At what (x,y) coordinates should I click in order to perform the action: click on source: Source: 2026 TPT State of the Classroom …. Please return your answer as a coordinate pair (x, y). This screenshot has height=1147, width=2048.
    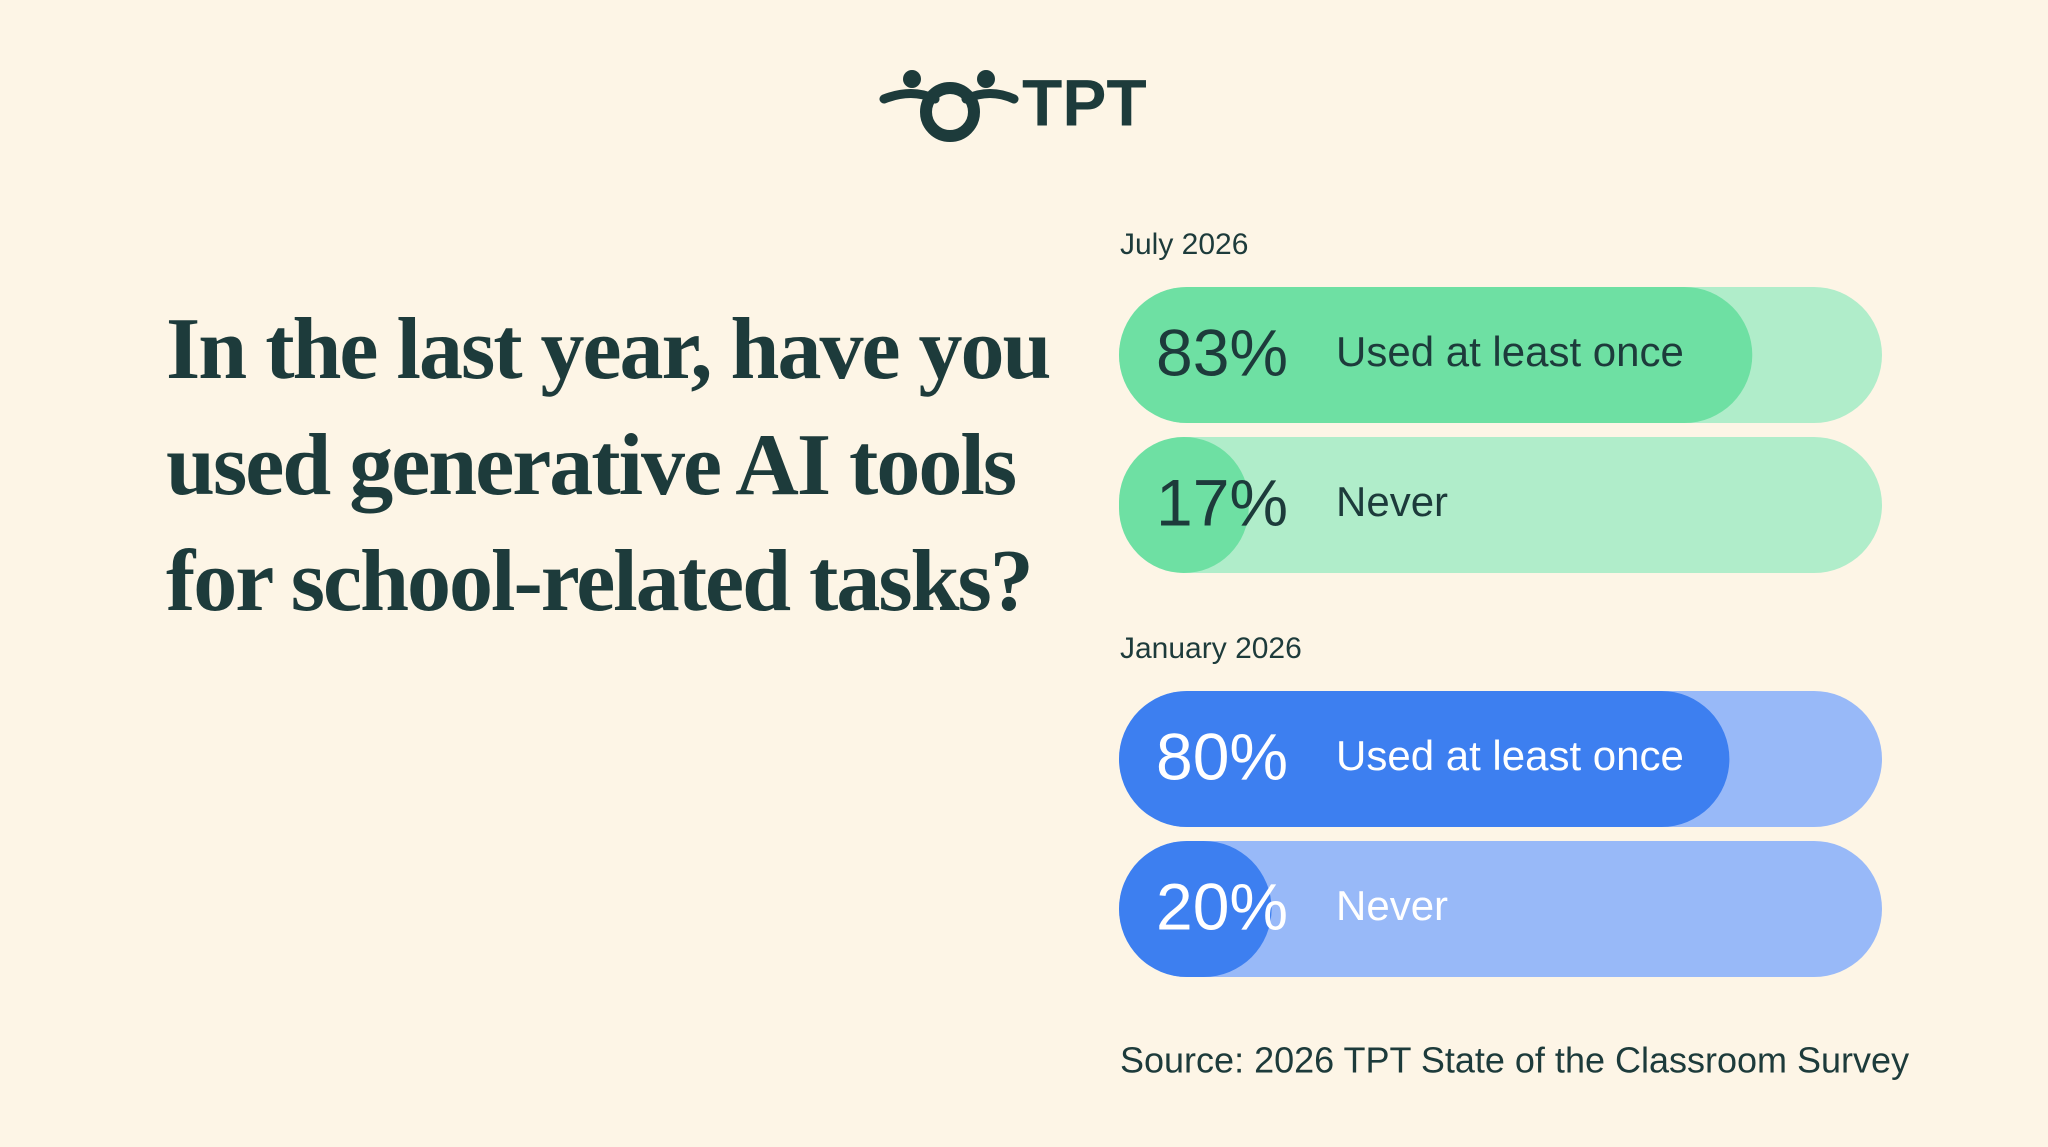
    Looking at the image, I should click on (1514, 1060).